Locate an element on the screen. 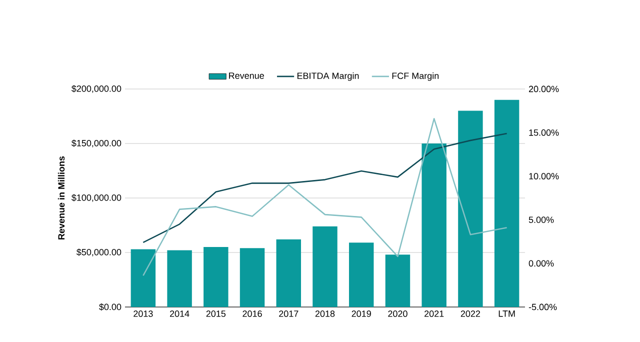  y-tick-label: $100,000.00 is located at coordinates (97, 198).